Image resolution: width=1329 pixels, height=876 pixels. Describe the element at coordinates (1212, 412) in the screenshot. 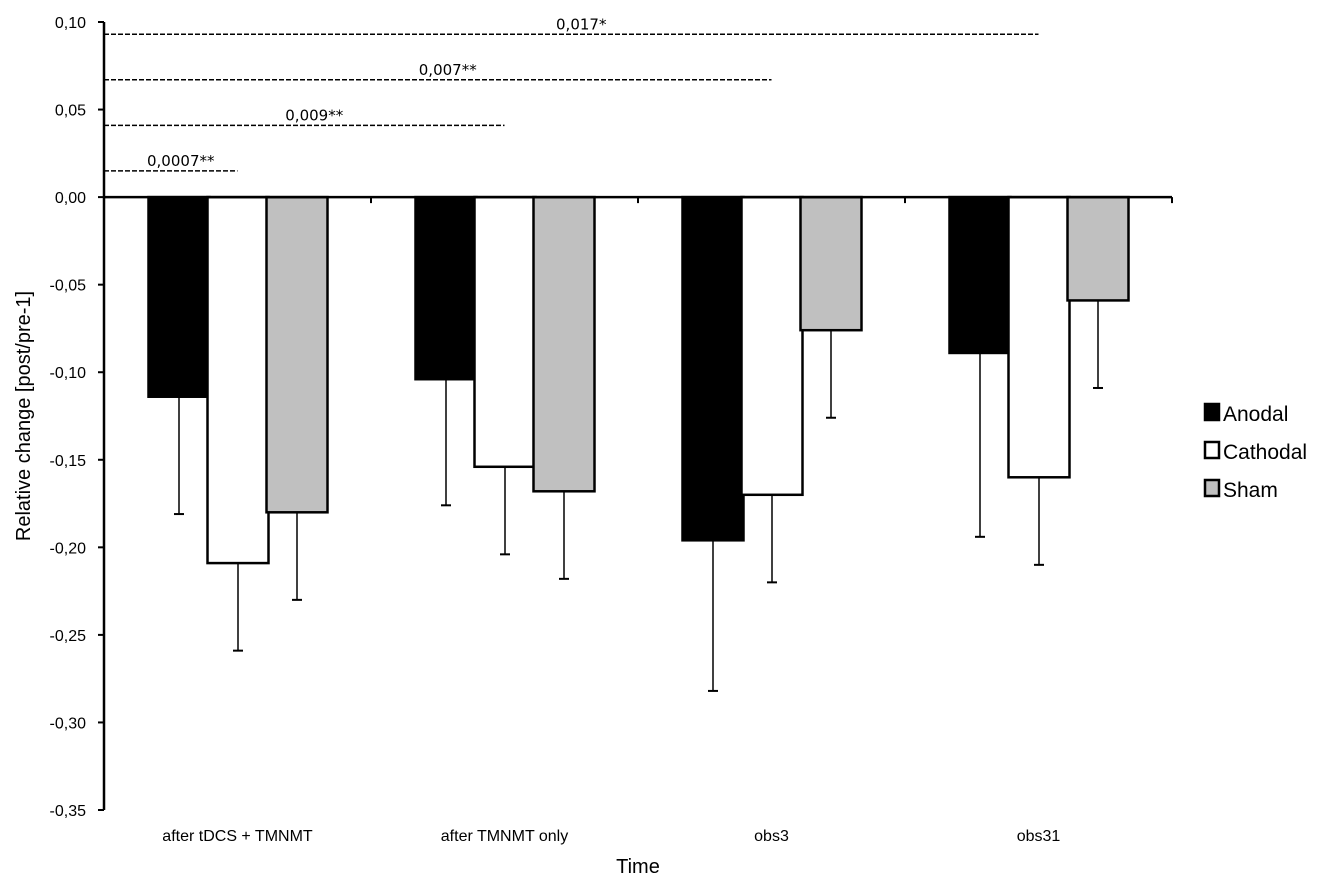

I see `legend-swatch-anodal` at that location.